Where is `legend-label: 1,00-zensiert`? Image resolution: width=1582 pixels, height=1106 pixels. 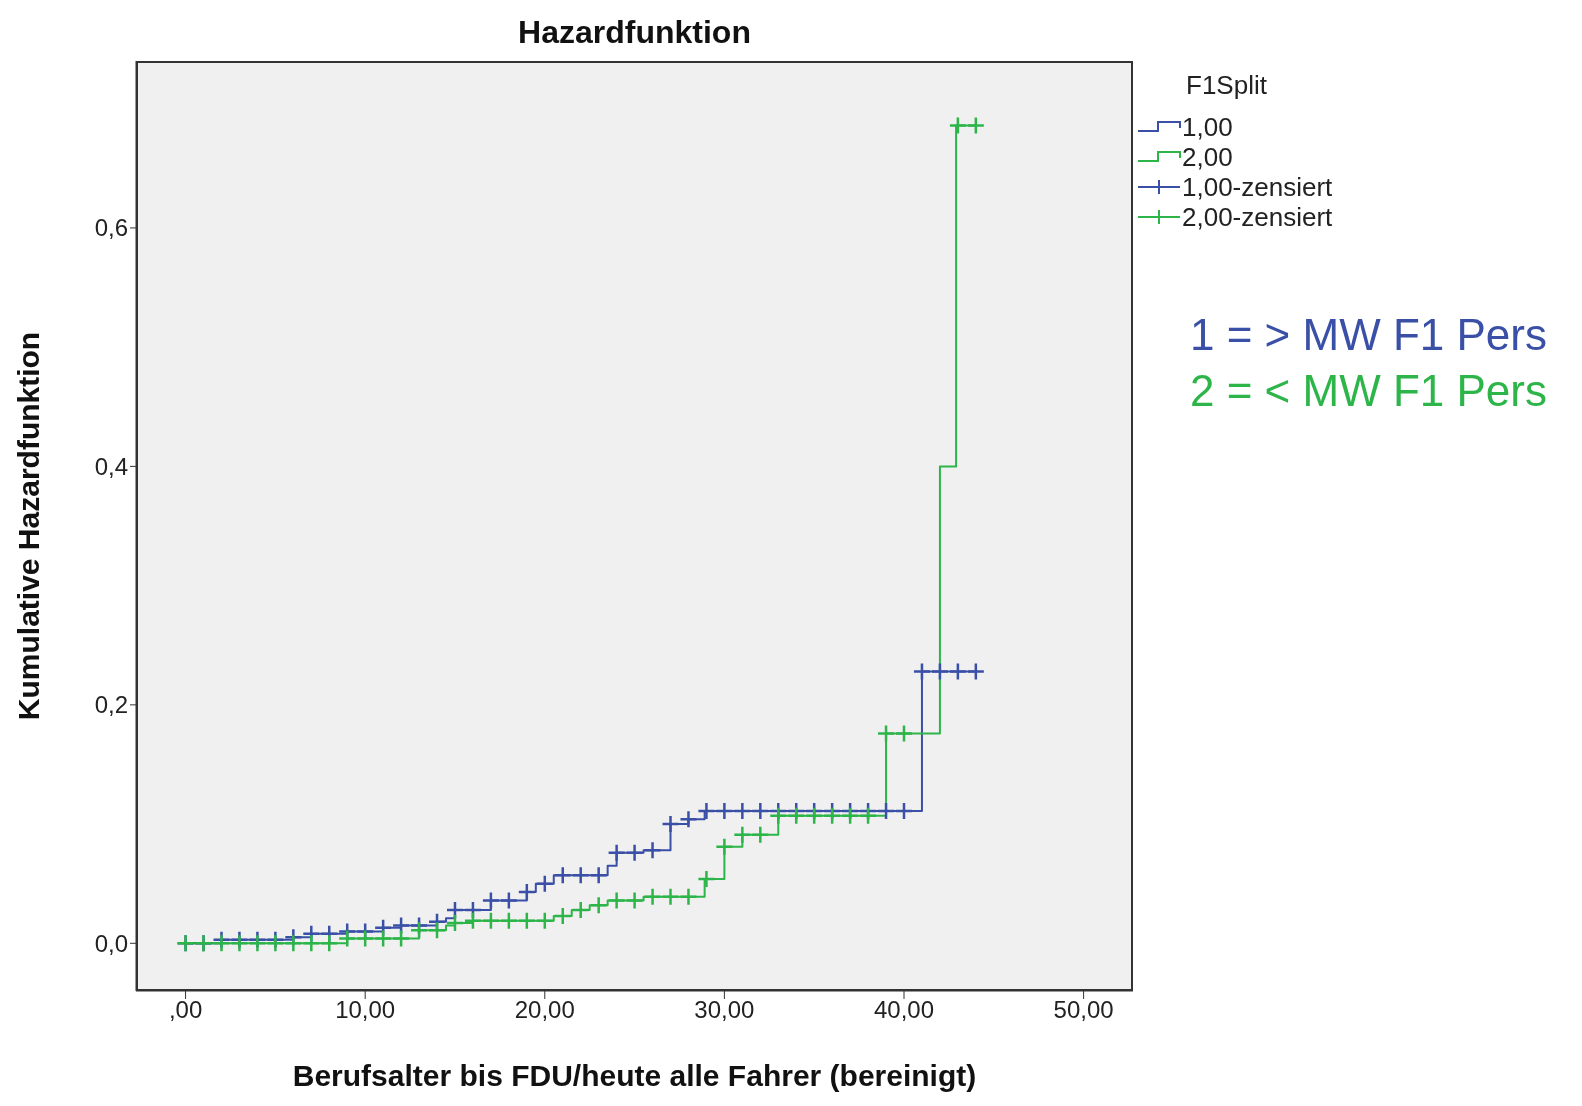
legend-label: 1,00-zensiert is located at coordinates (1257, 187).